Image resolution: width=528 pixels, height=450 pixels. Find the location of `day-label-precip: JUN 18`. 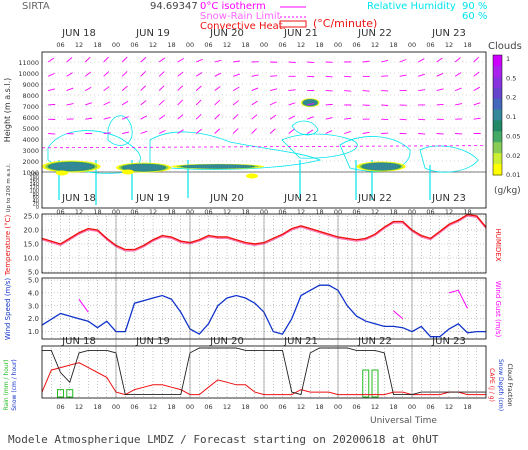

day-label-precip: JUN 18 is located at coordinates (78, 341).